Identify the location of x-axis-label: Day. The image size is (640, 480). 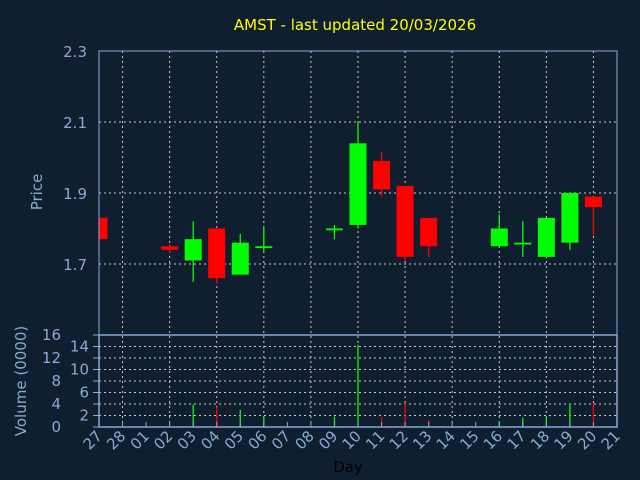
(348, 467).